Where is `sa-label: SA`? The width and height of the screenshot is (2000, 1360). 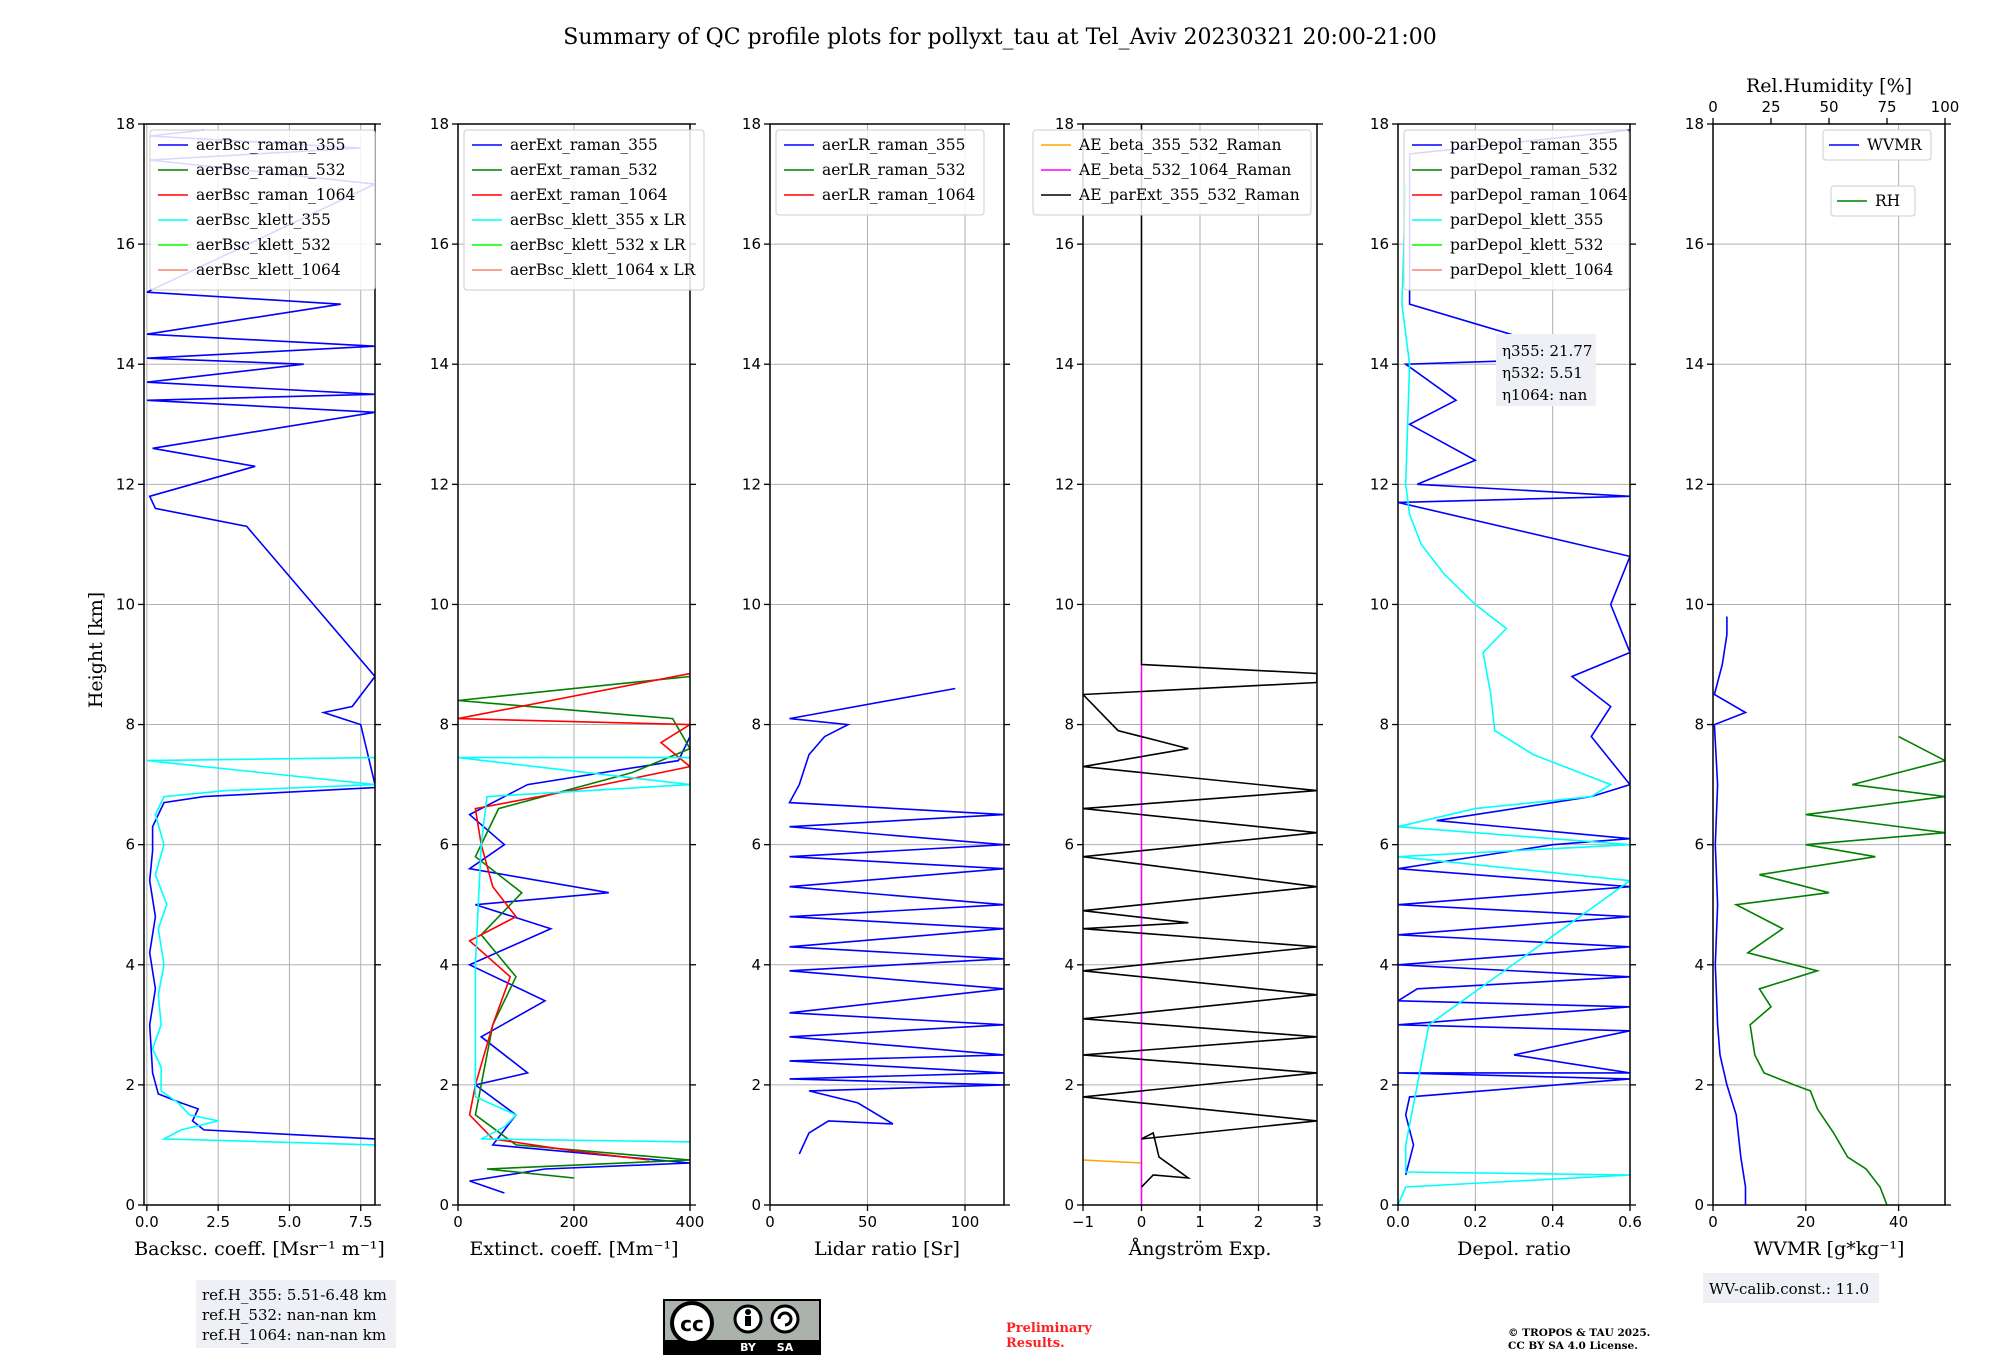
sa-label: SA is located at coordinates (785, 1347).